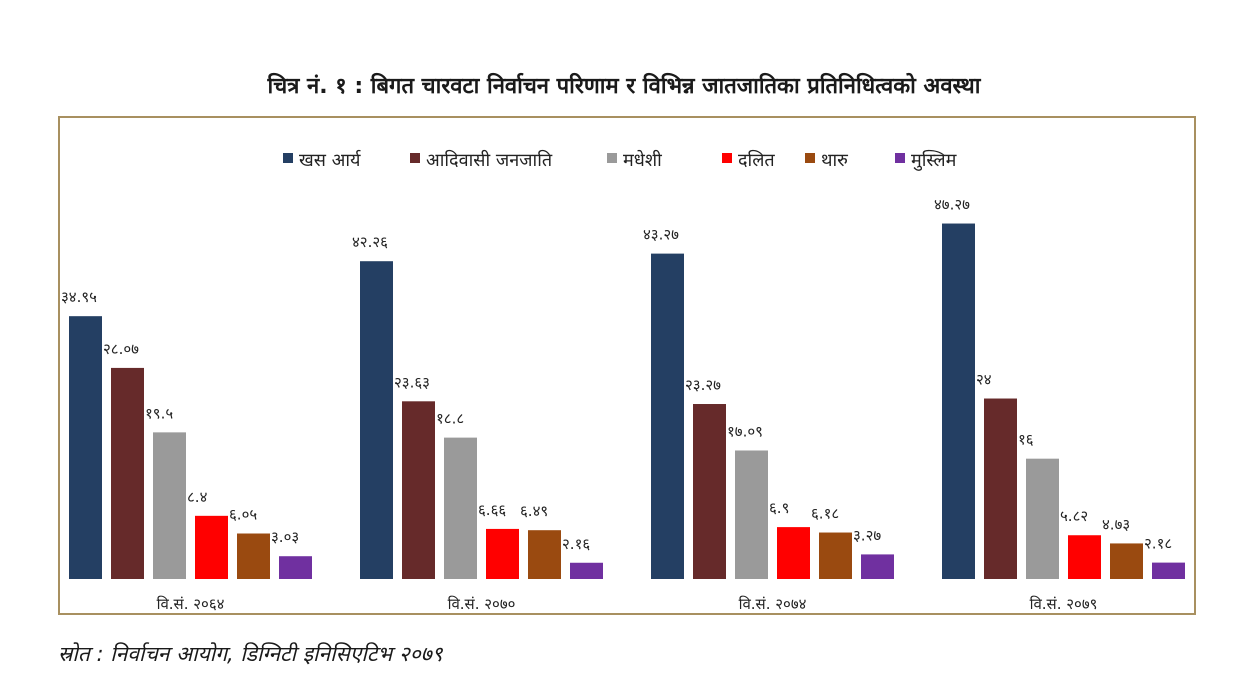  I want to click on data-label: २.१६, so click(576, 544).